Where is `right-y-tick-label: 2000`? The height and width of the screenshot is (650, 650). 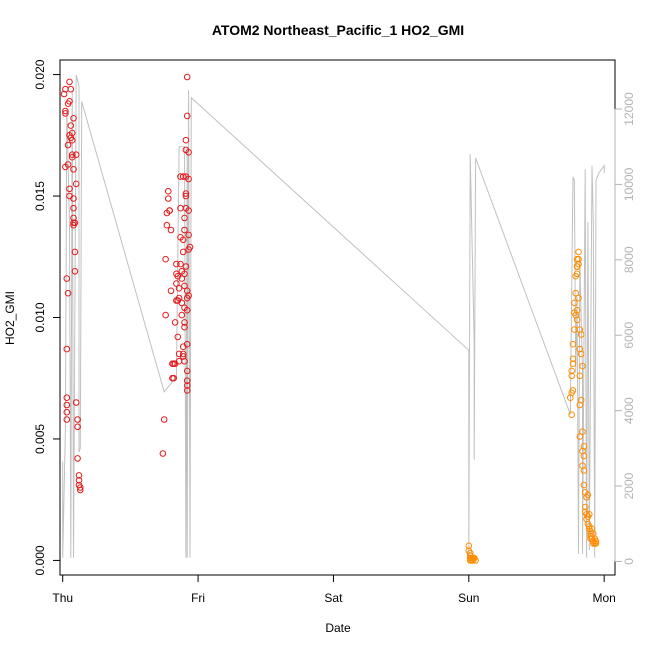 right-y-tick-label: 2000 is located at coordinates (629, 485).